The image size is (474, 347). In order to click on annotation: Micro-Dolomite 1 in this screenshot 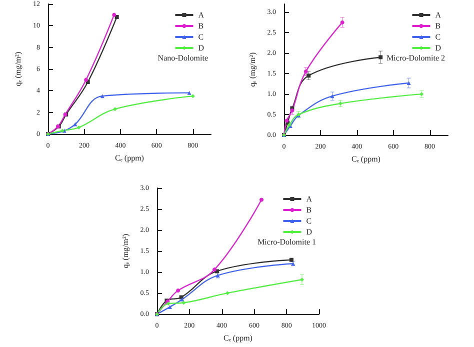, I will do `click(287, 242)`.